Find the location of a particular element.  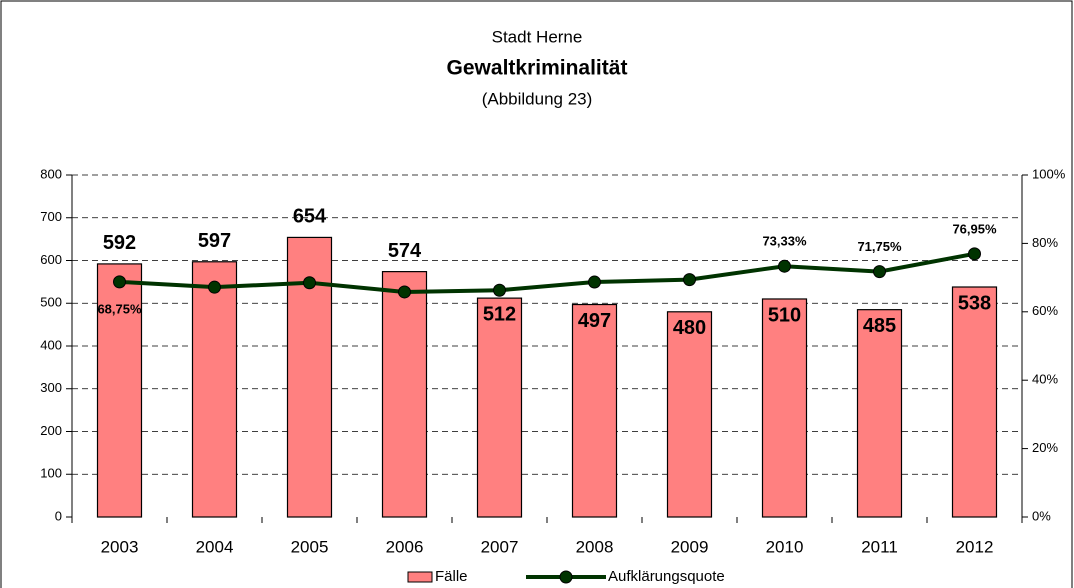

line-value-label: 68,75% is located at coordinates (119, 308).